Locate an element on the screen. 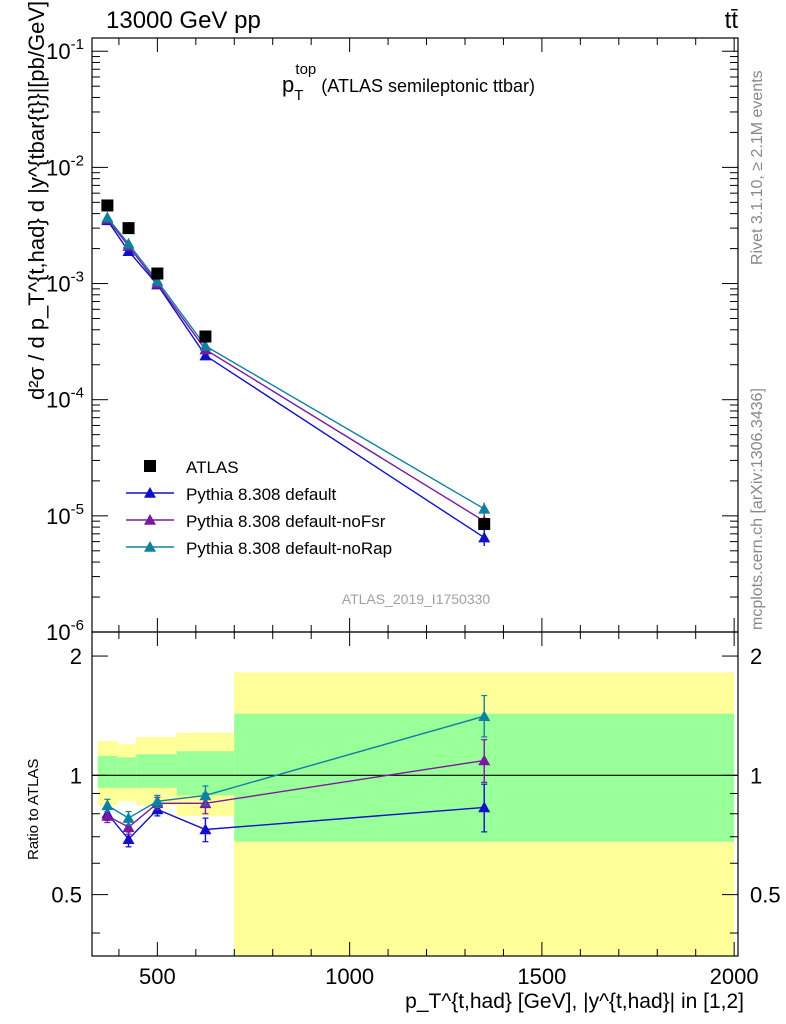  main-ytick-label: 10⁻² is located at coordinates (65, 166).